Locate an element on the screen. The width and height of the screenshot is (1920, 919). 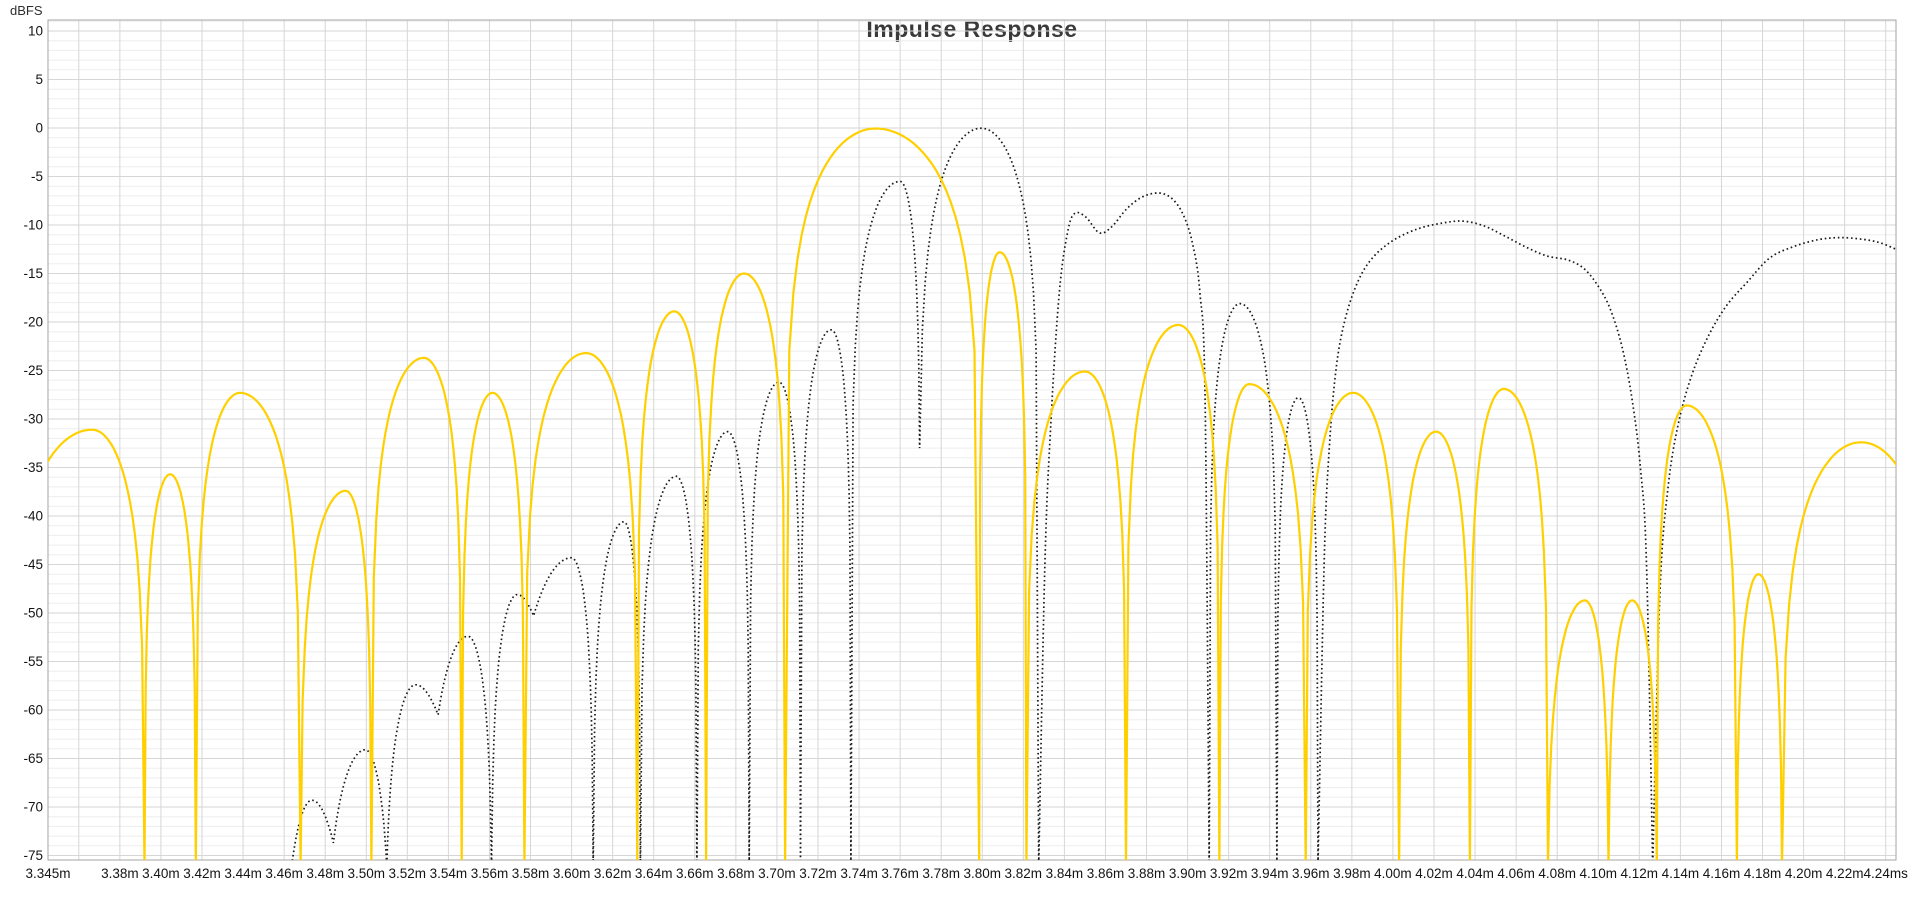
x-tick-label: 3.44m is located at coordinates (243, 873).